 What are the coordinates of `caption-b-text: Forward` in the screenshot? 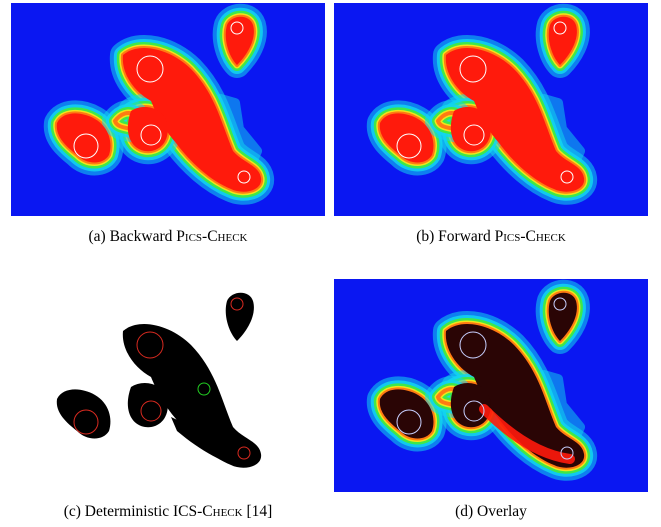 It's located at (464, 236).